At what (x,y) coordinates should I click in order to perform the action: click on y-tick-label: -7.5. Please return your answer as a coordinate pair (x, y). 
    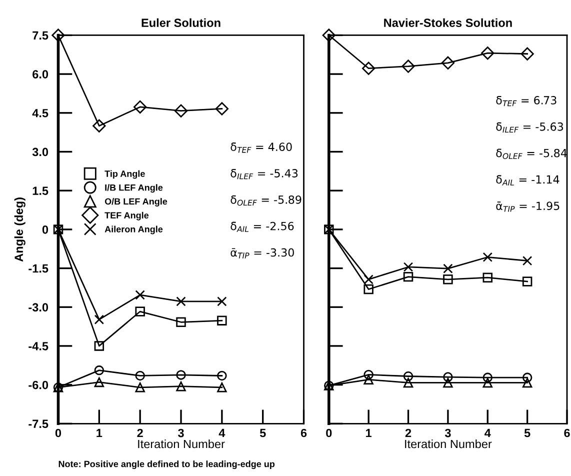
    Looking at the image, I should click on (38, 424).